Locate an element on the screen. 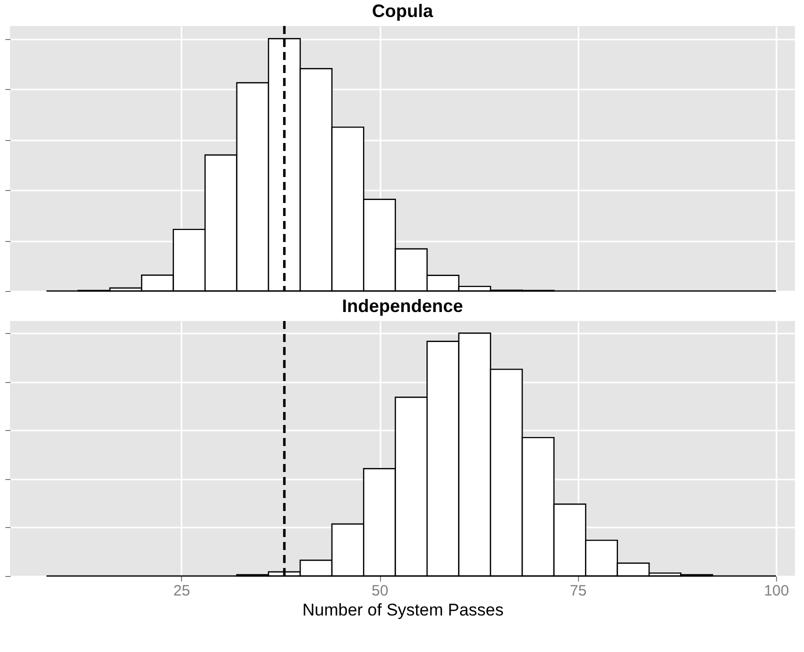 This screenshot has width=804, height=652. chart-title: Copula is located at coordinates (403, 10).